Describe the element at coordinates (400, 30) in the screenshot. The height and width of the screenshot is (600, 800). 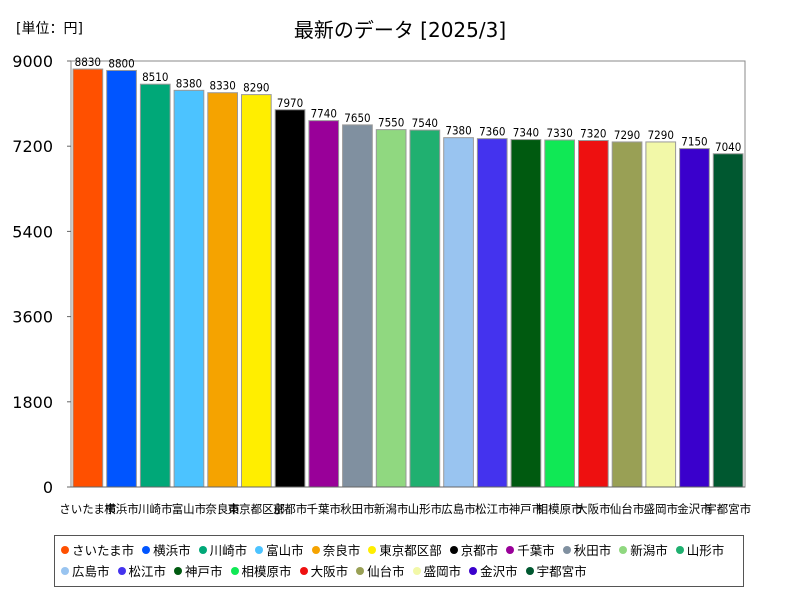
I see `chart-title: 最新のデータ [2025/3]` at that location.